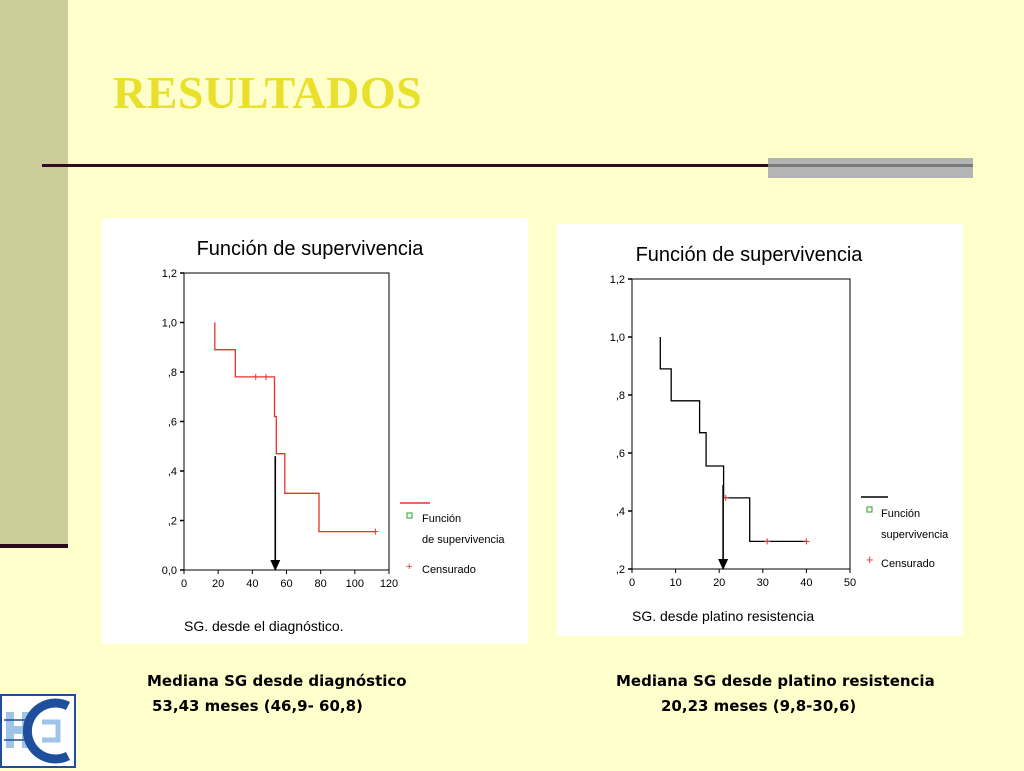  What do you see at coordinates (286, 584) in the screenshot?
I see `x-tick-label: 60` at bounding box center [286, 584].